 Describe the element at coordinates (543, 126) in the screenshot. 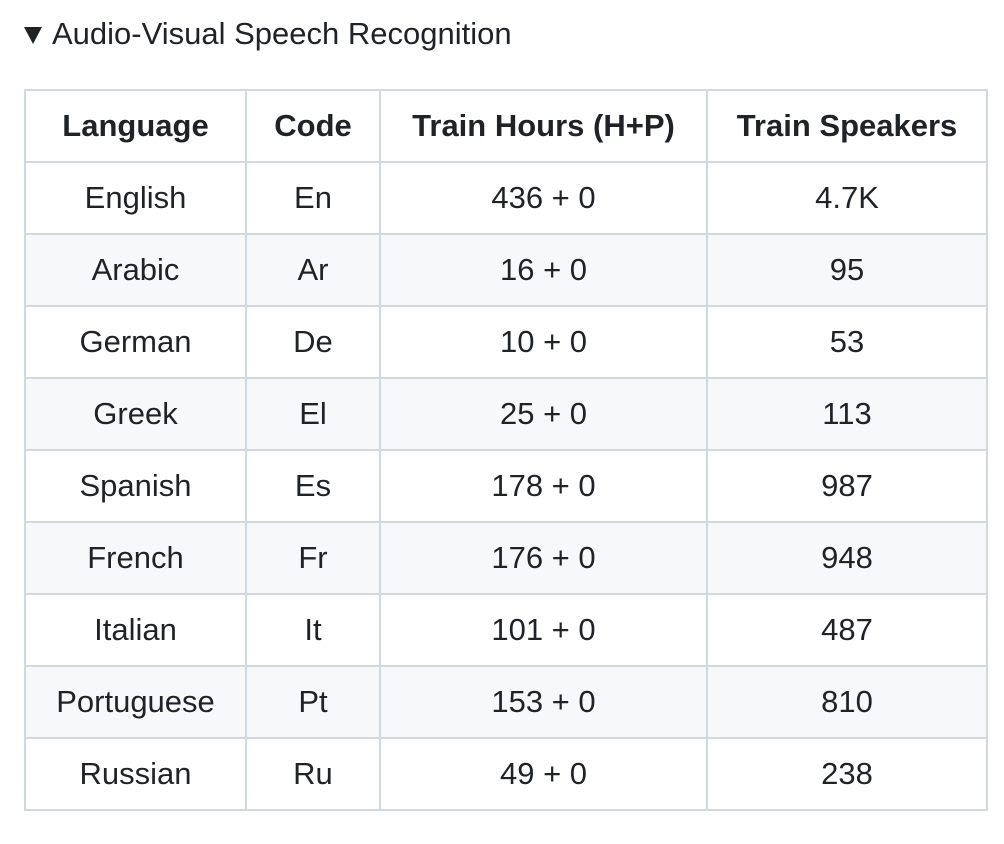

I see `header-train-hours: Train Hours (H+P)` at that location.